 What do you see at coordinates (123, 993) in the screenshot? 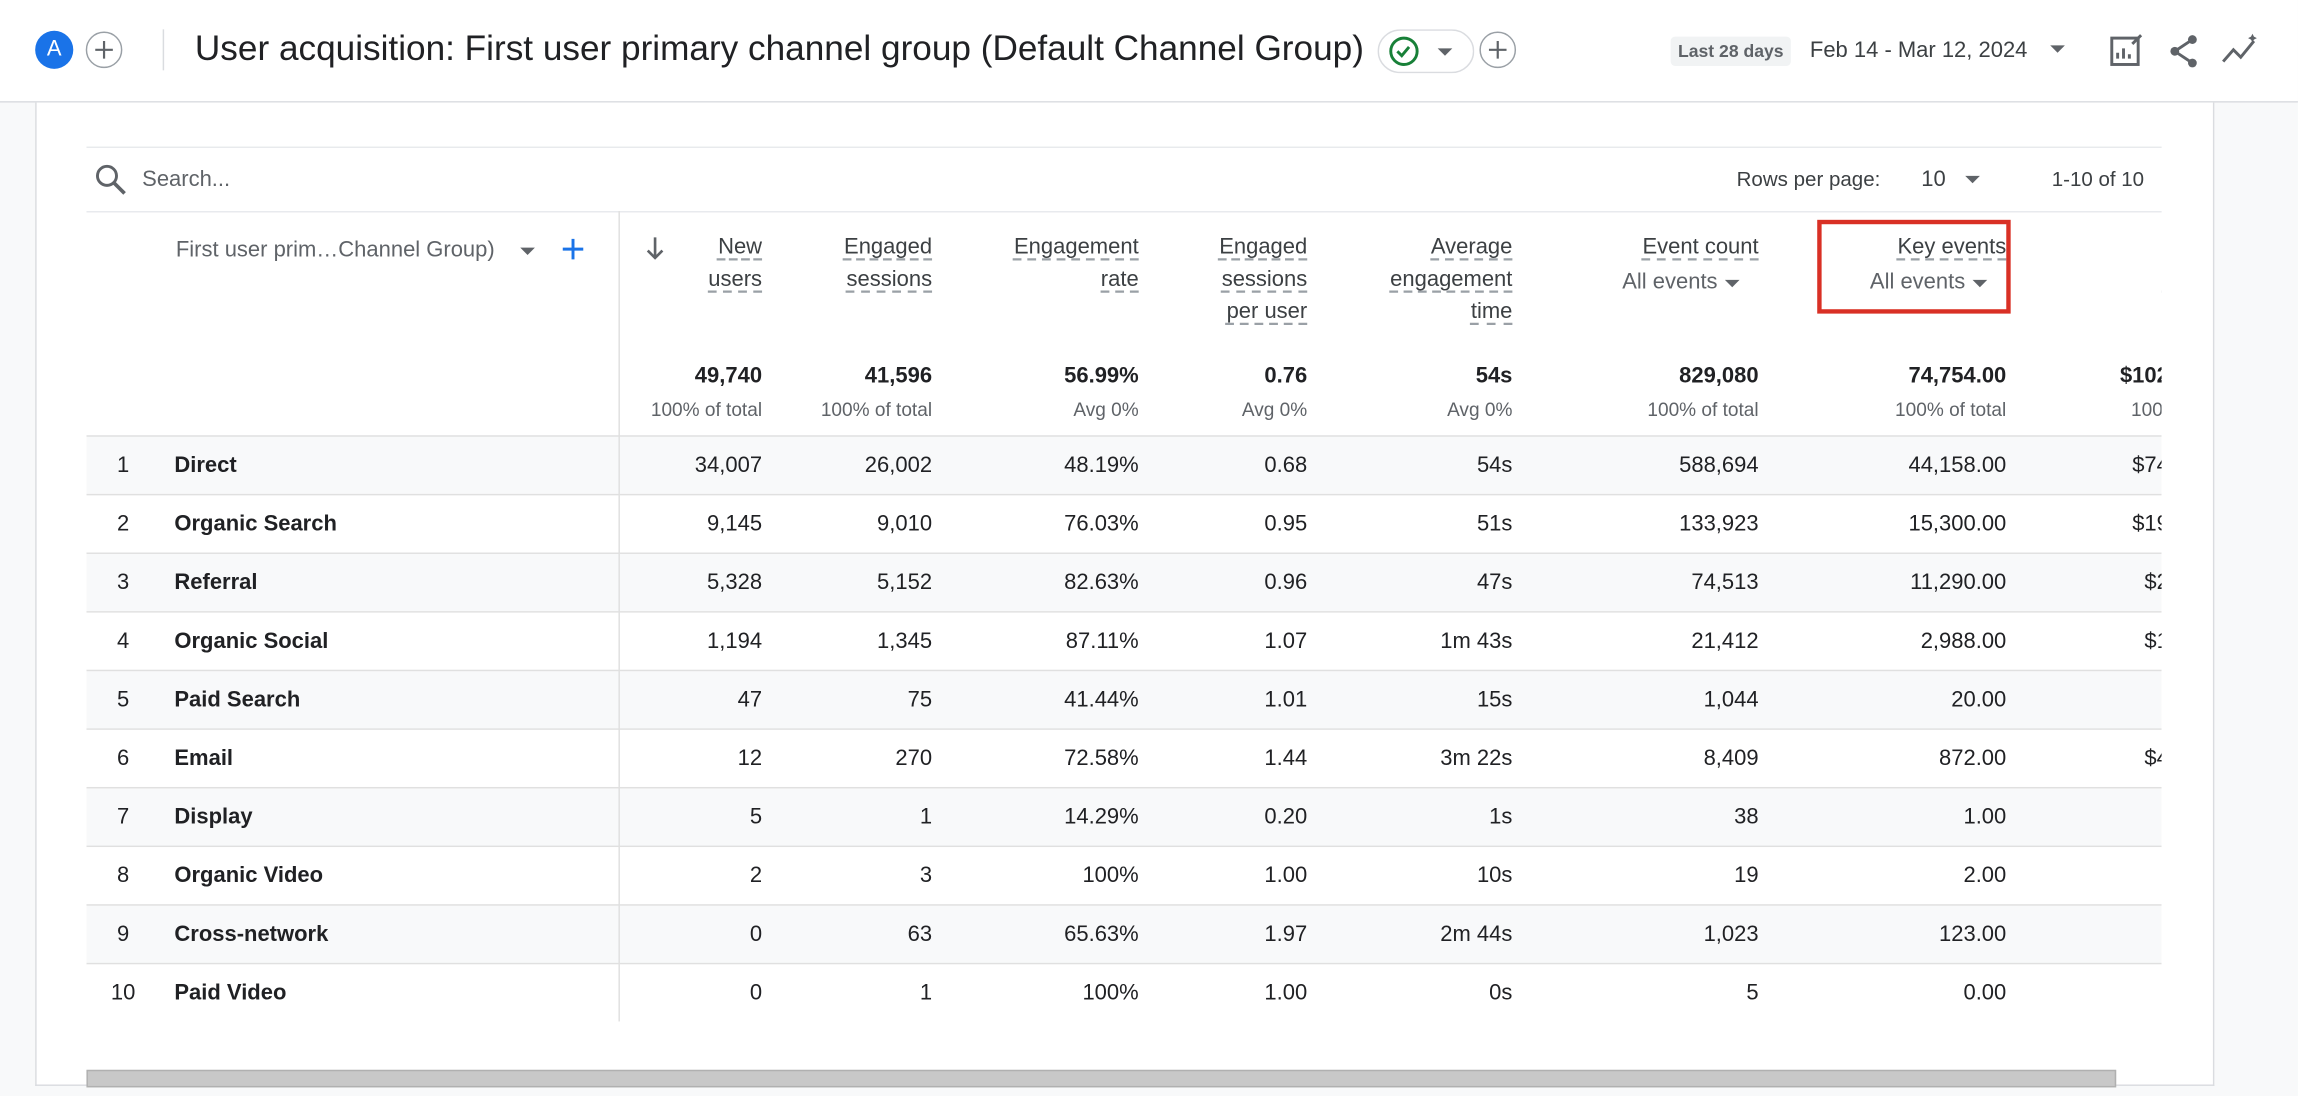
I see `row-index: 10` at bounding box center [123, 993].